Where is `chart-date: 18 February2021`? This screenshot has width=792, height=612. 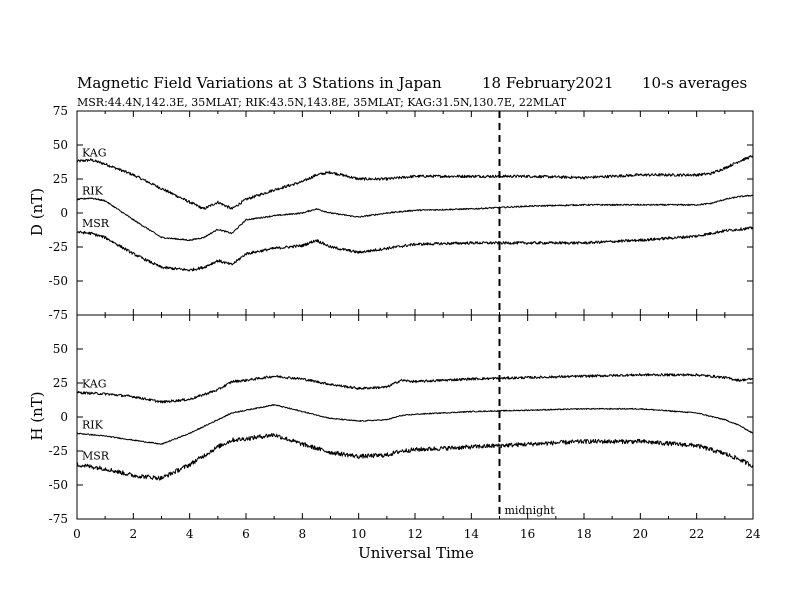 chart-date: 18 February2021 is located at coordinates (548, 83).